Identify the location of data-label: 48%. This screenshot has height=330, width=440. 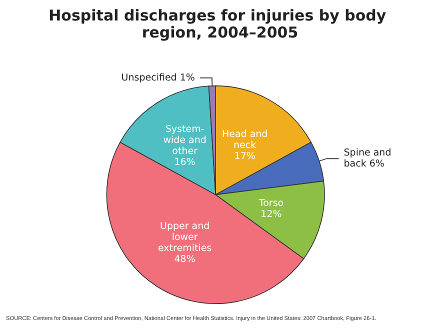
(185, 260).